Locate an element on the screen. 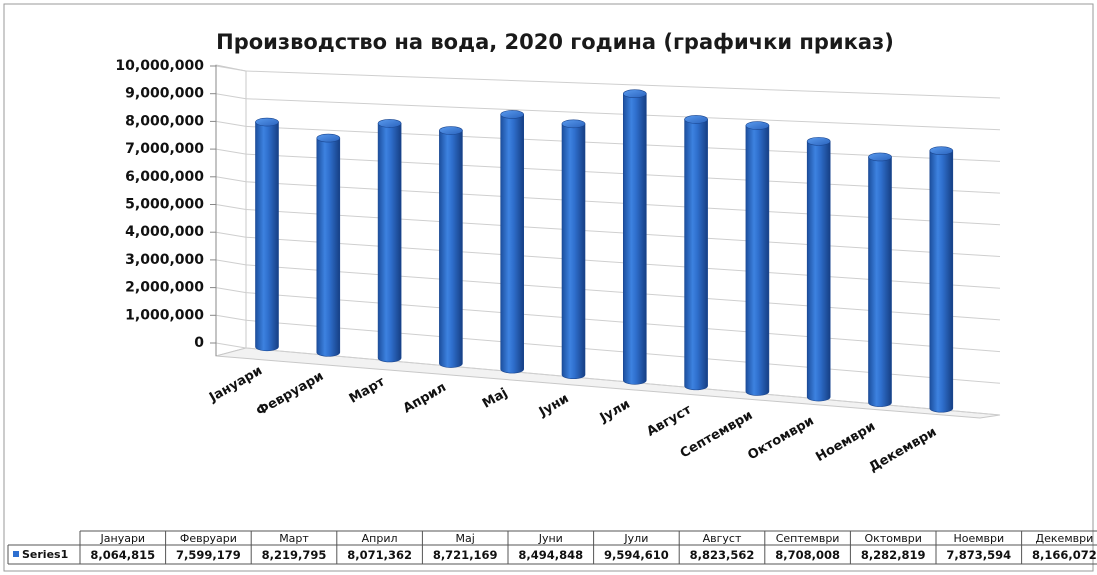  y-tick-label: 8,000,000 is located at coordinates (164, 121).